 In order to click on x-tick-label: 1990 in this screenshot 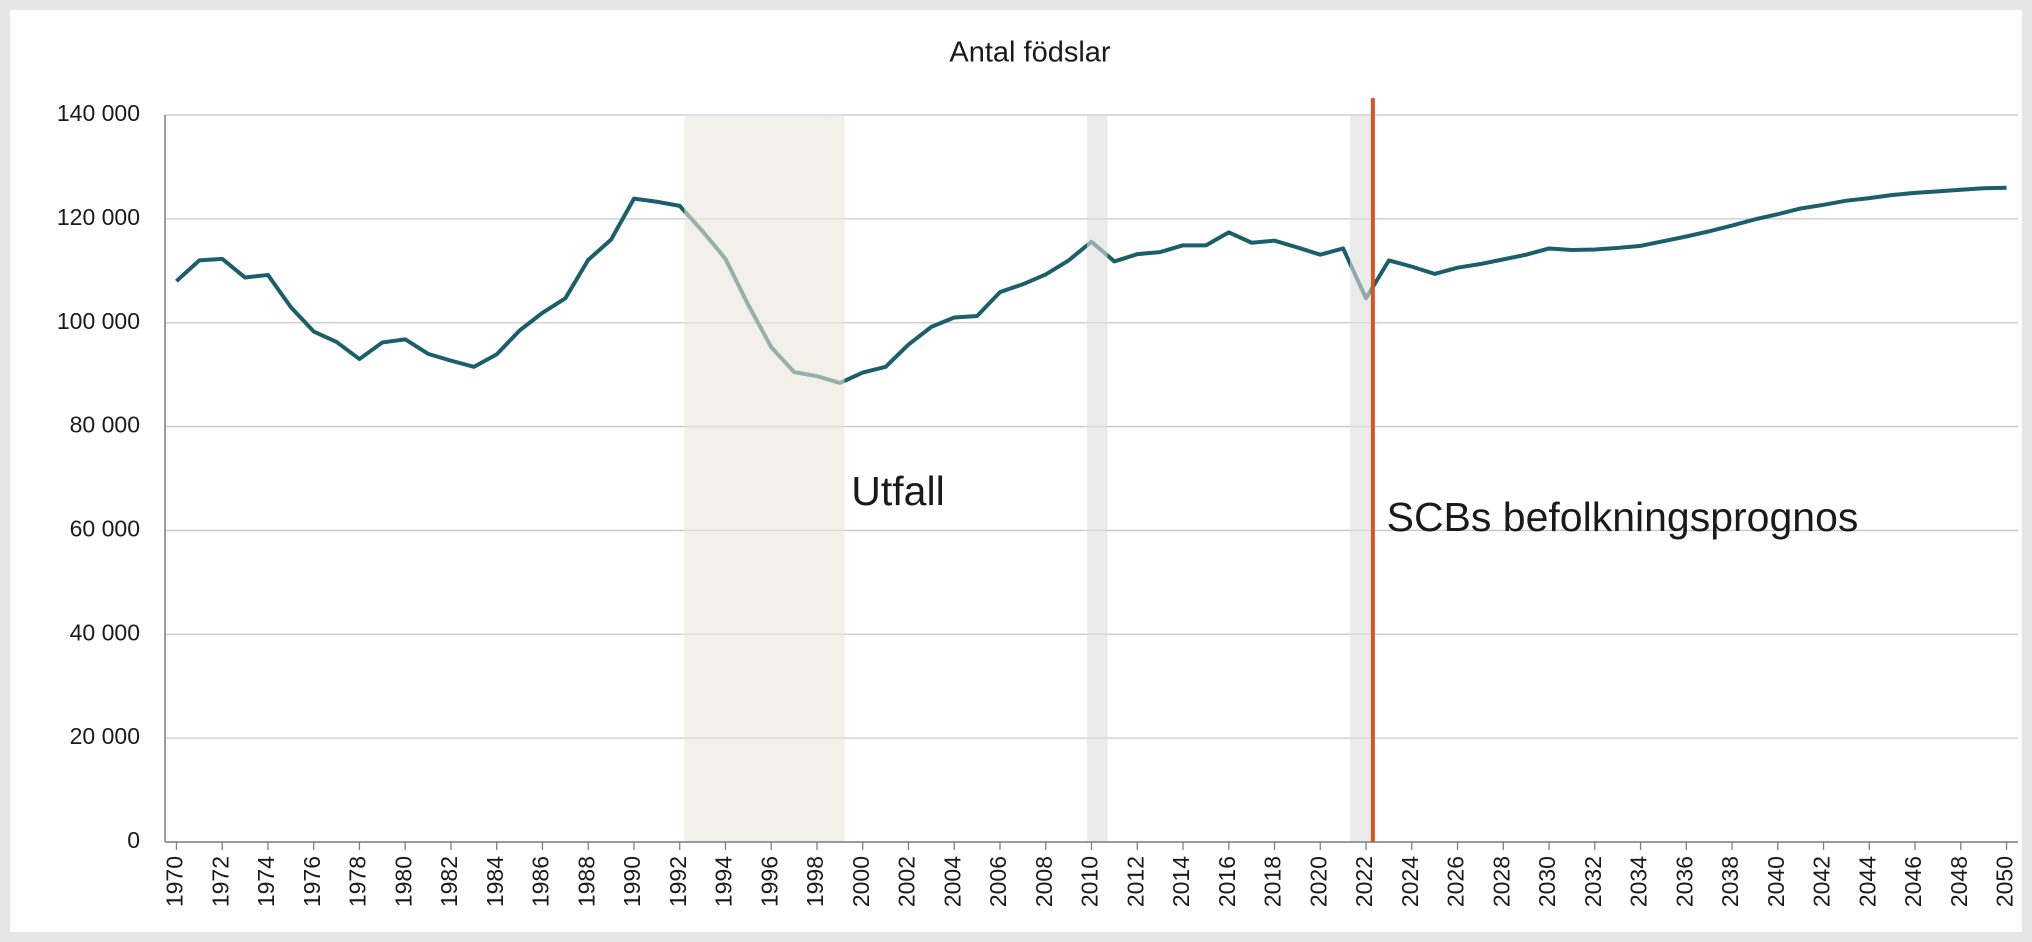, I will do `click(632, 881)`.